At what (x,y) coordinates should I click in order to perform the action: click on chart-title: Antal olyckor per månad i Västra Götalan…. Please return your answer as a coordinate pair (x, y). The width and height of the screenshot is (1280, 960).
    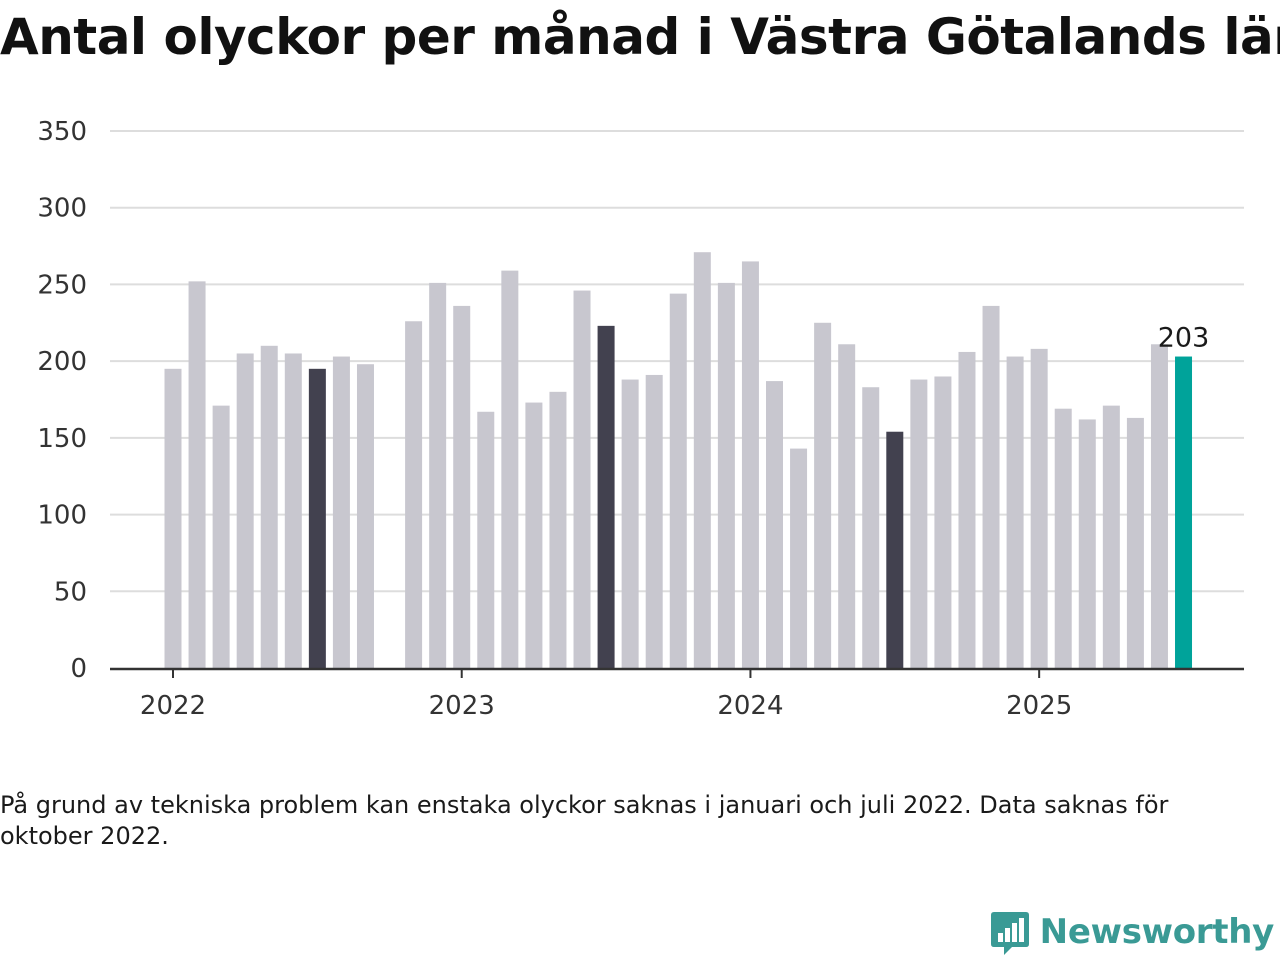
    Looking at the image, I should click on (640, 37).